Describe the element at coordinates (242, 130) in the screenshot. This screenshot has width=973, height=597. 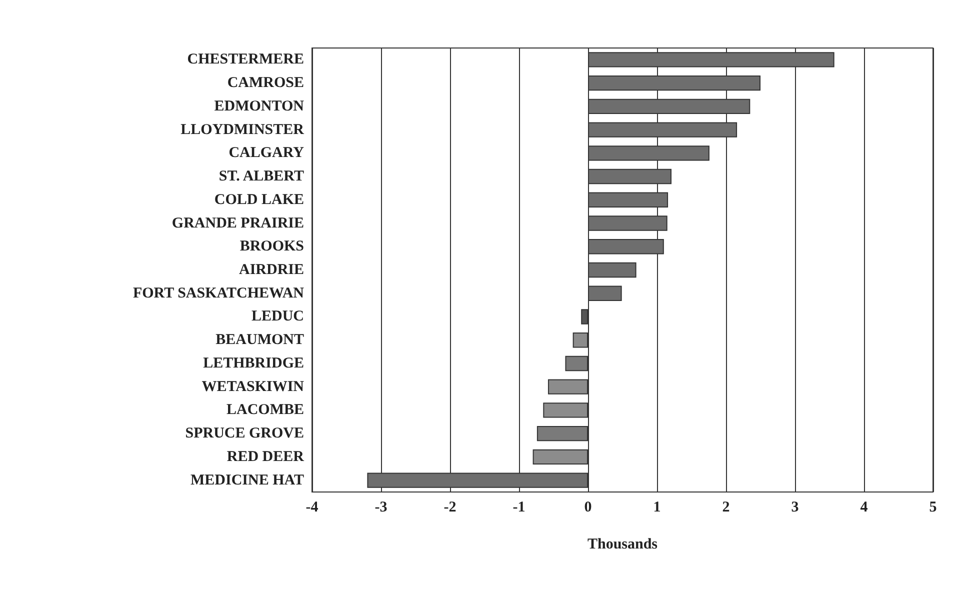
I see `y-tick-label: LLOYDMINSTER` at that location.